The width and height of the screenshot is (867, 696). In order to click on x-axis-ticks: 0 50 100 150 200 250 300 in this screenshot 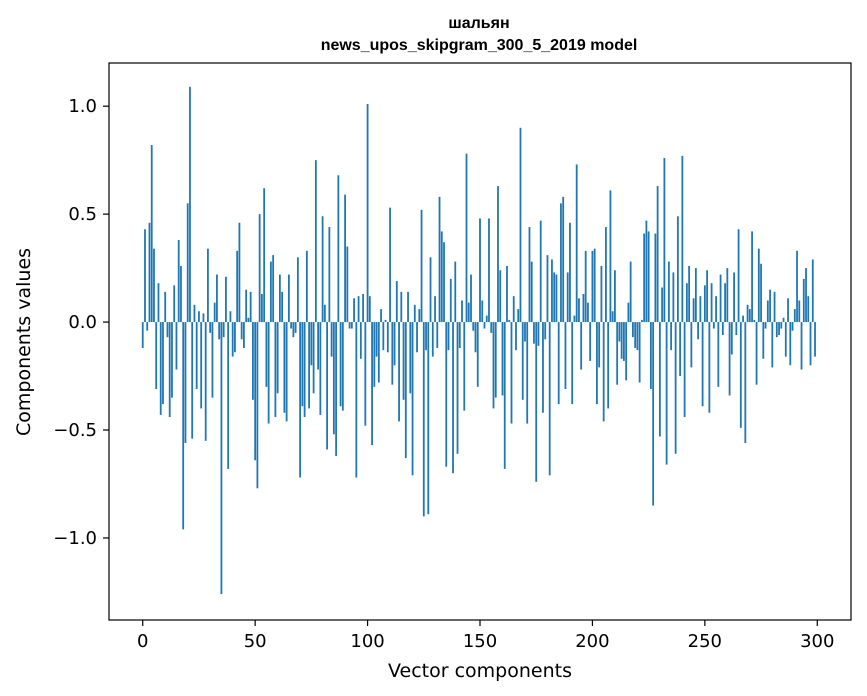, I will do `click(485, 636)`.